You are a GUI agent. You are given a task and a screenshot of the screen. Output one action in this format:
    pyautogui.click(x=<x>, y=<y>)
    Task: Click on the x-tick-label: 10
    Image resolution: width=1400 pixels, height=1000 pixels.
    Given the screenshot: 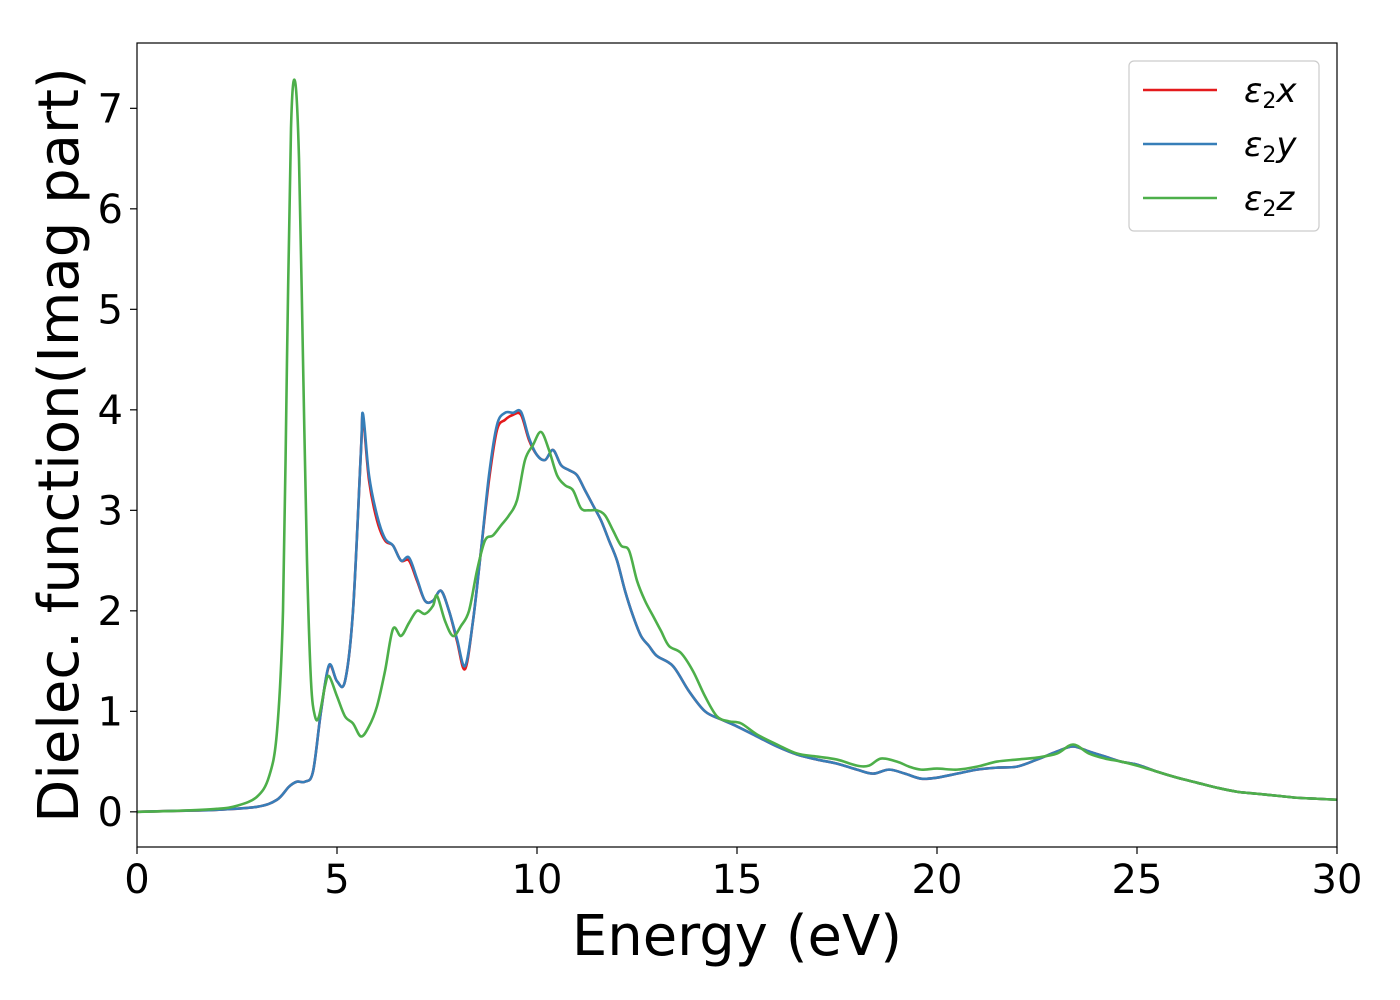 What is the action you would take?
    pyautogui.click(x=537, y=880)
    